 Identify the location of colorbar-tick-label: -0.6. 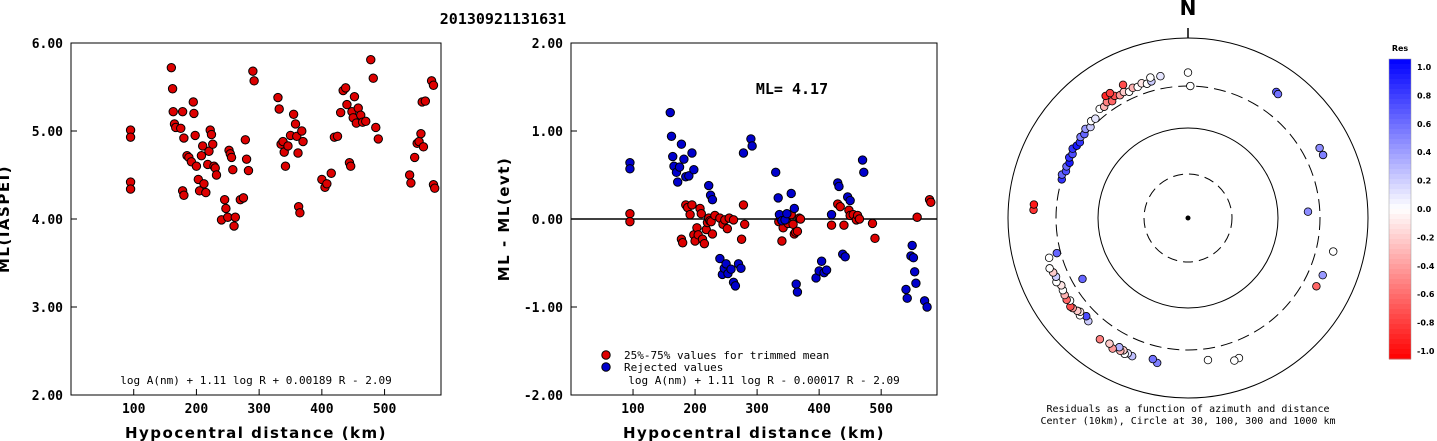
(1426, 294).